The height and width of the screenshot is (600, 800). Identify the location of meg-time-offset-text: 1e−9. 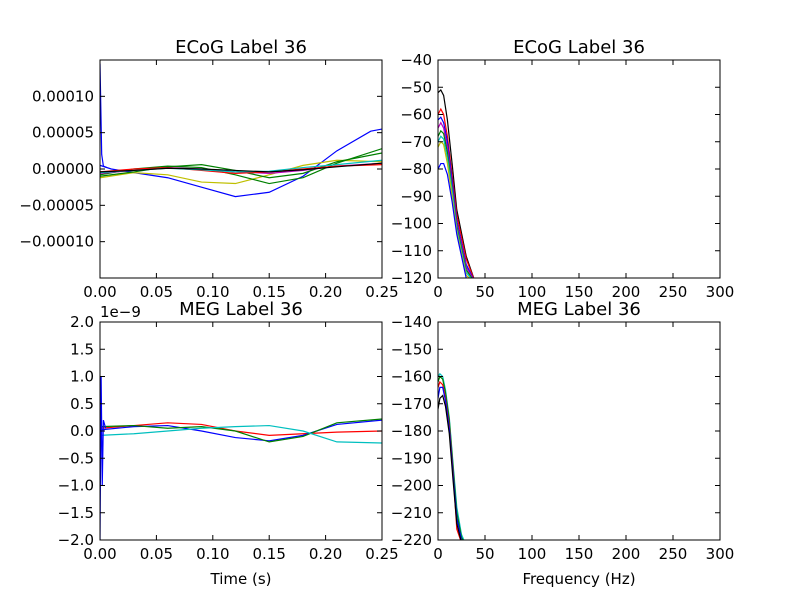
(120, 312).